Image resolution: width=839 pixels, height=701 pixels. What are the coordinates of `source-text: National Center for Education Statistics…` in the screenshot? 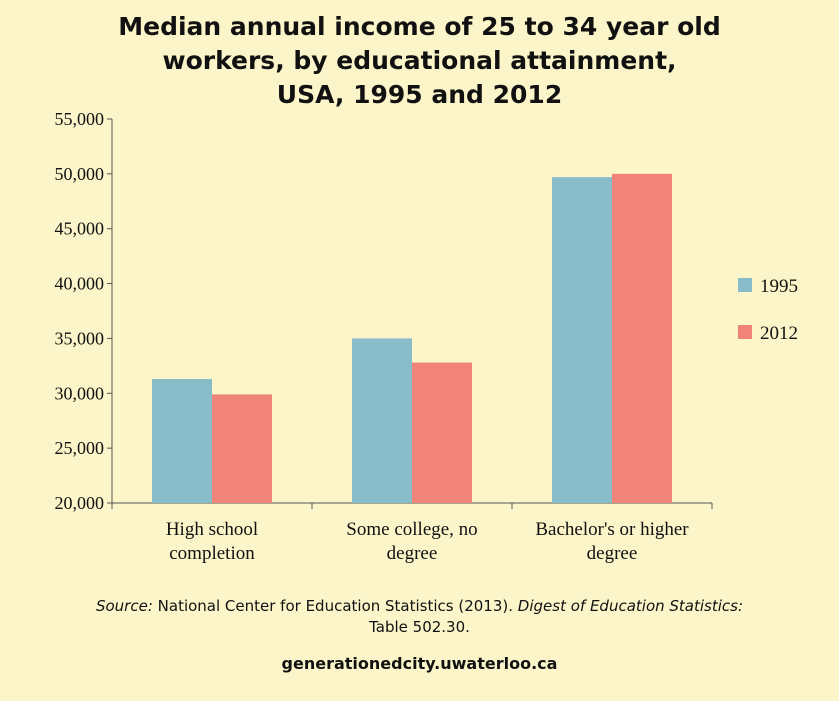 It's located at (335, 606).